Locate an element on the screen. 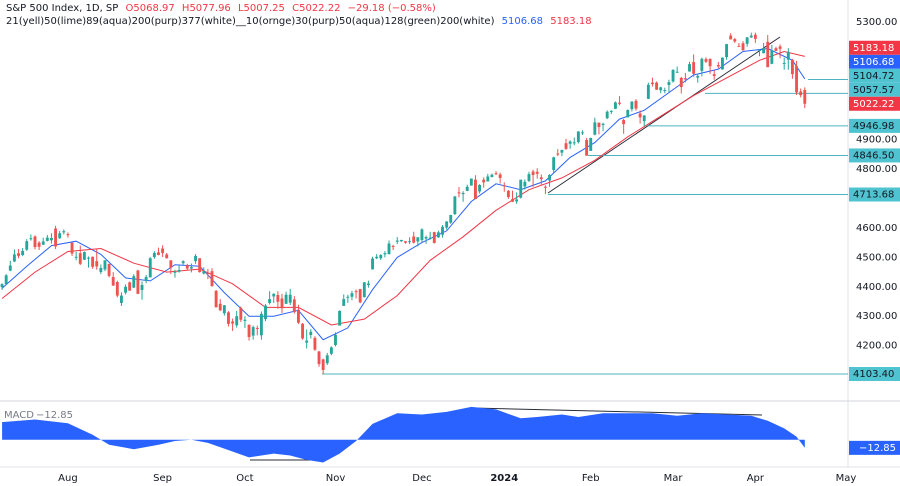  y-tick-label: 4400.00 is located at coordinates (876, 287).